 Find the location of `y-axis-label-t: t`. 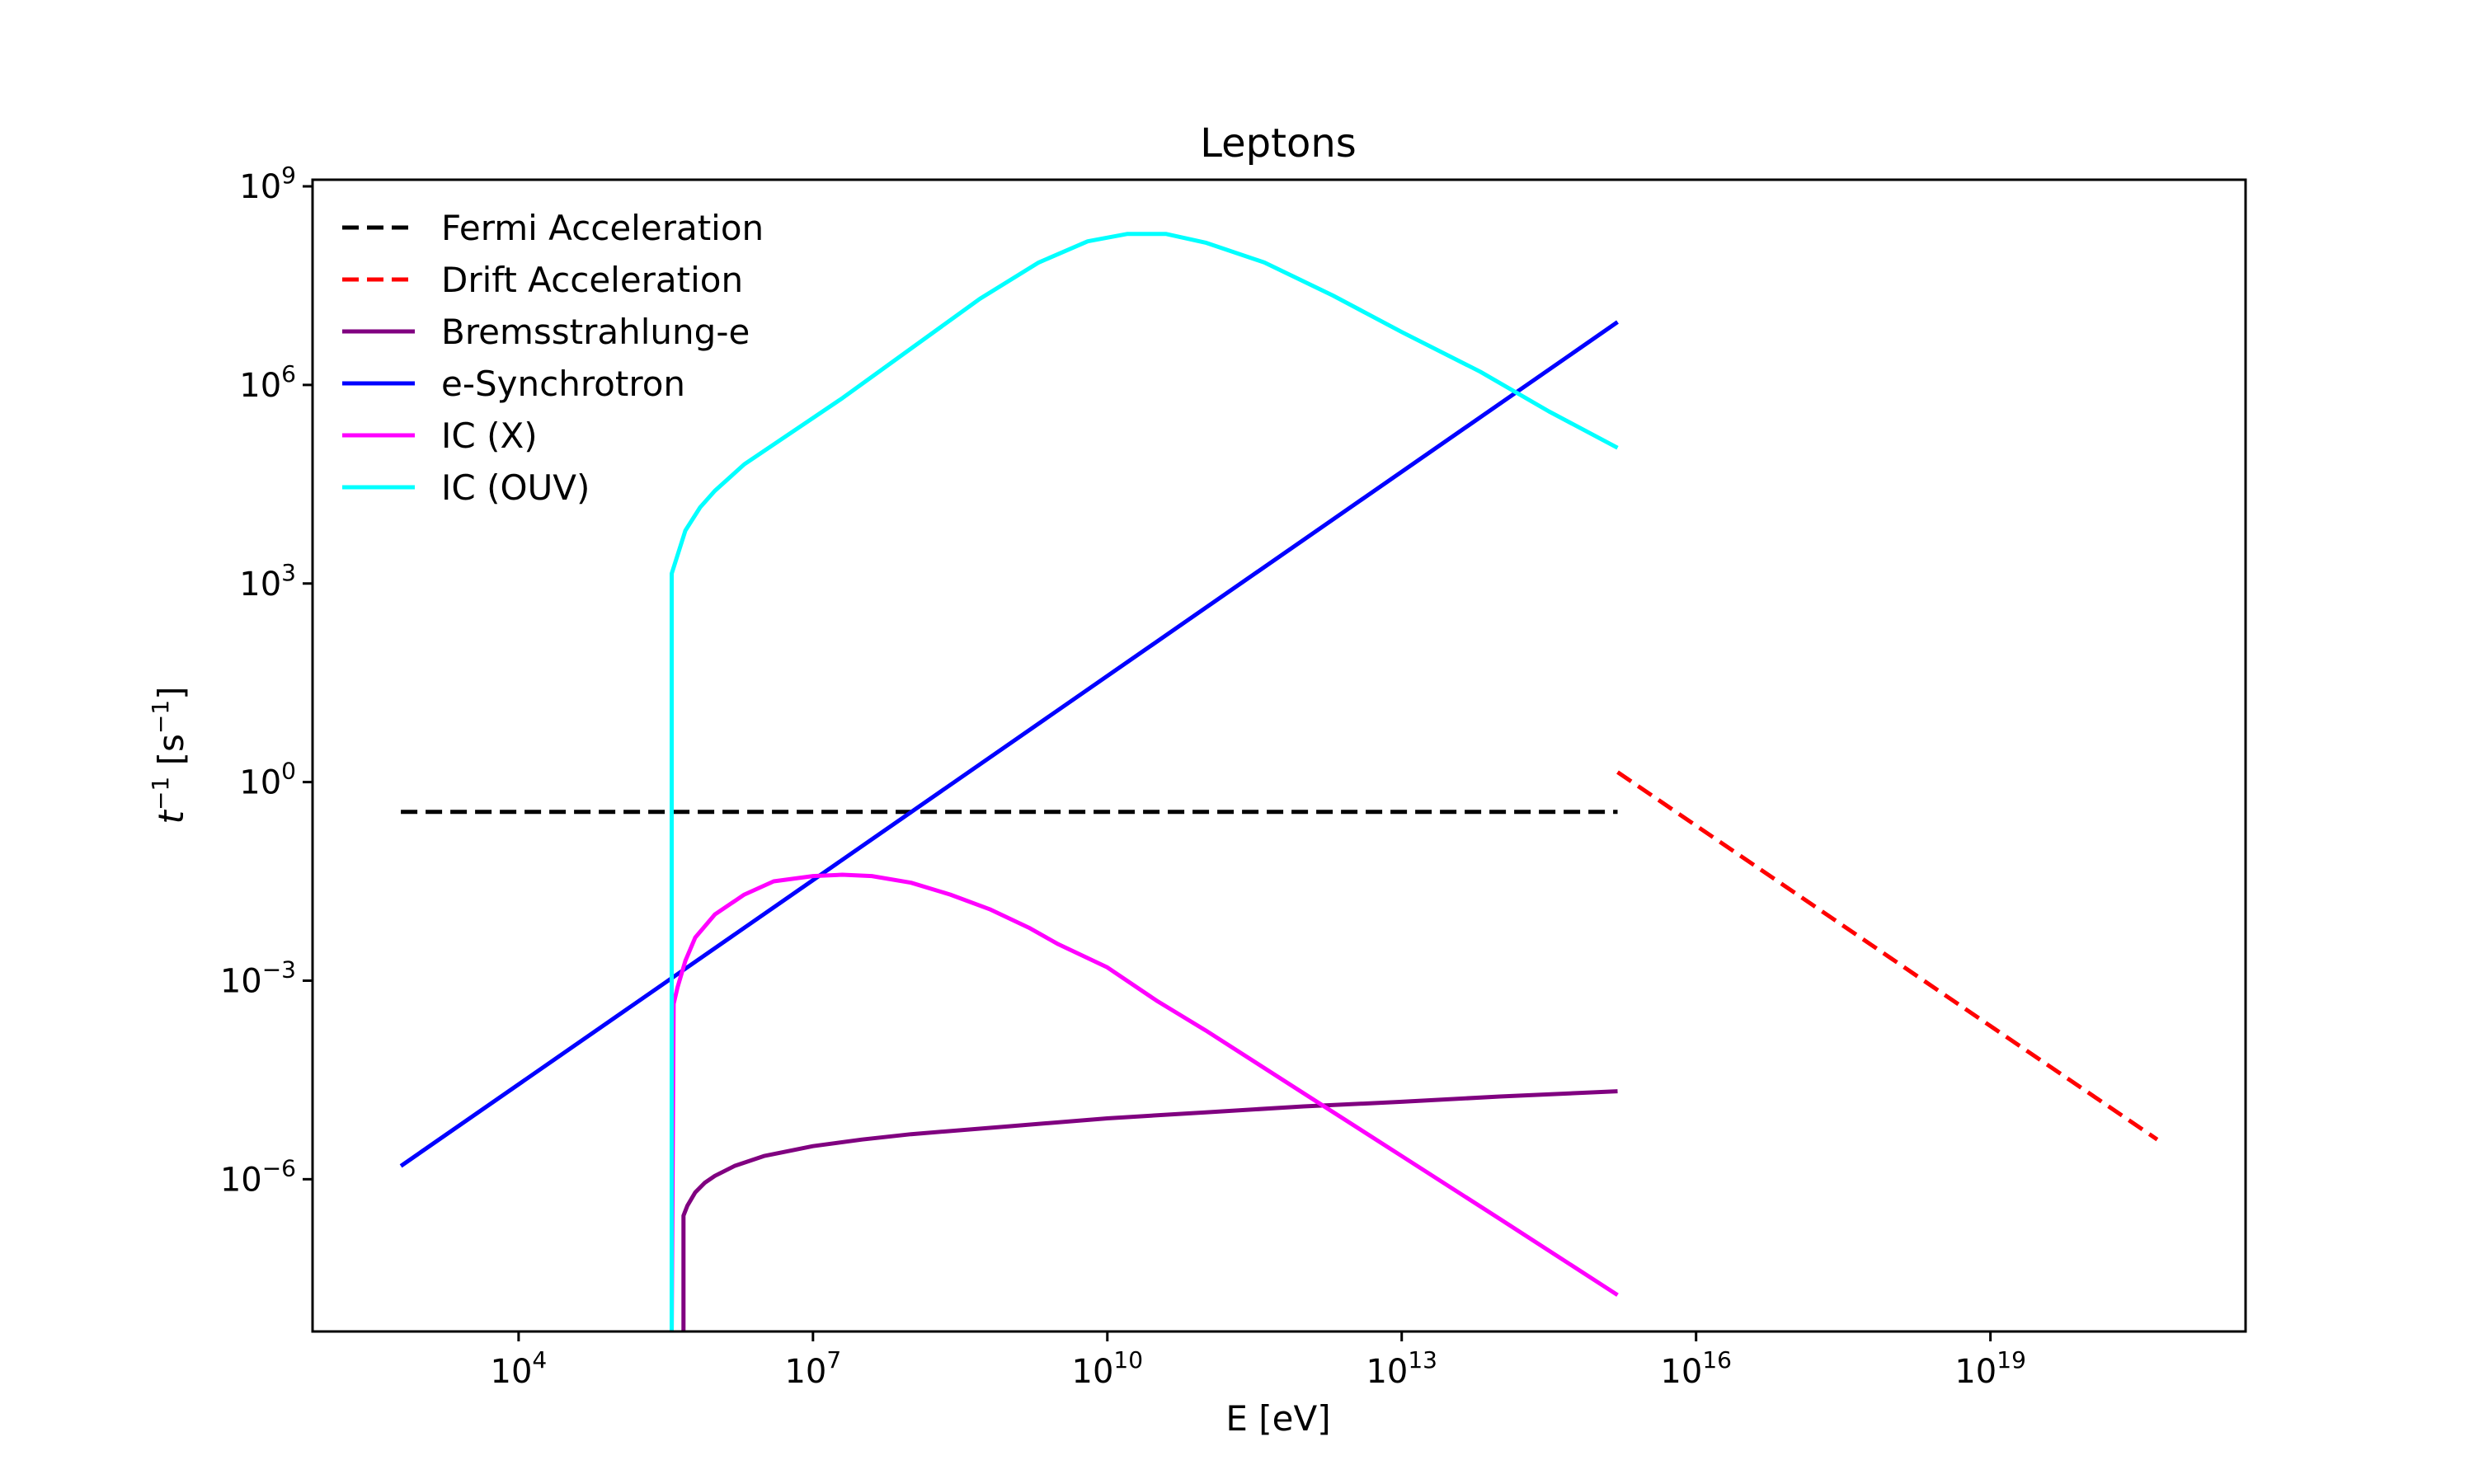

y-axis-label-t: t is located at coordinates (171, 817).